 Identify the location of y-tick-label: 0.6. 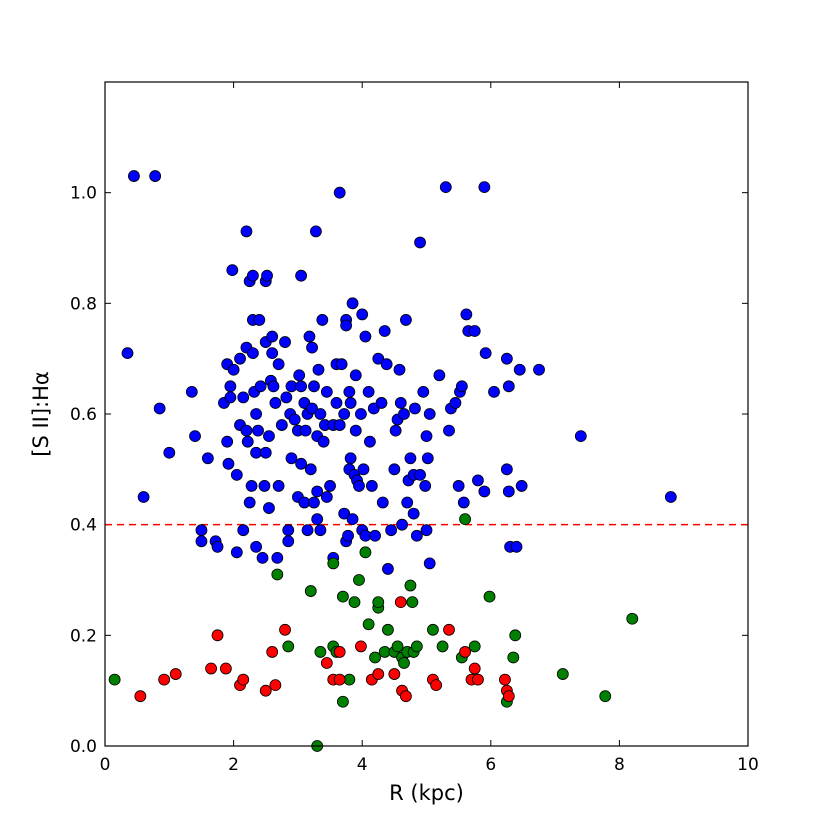
(83, 415).